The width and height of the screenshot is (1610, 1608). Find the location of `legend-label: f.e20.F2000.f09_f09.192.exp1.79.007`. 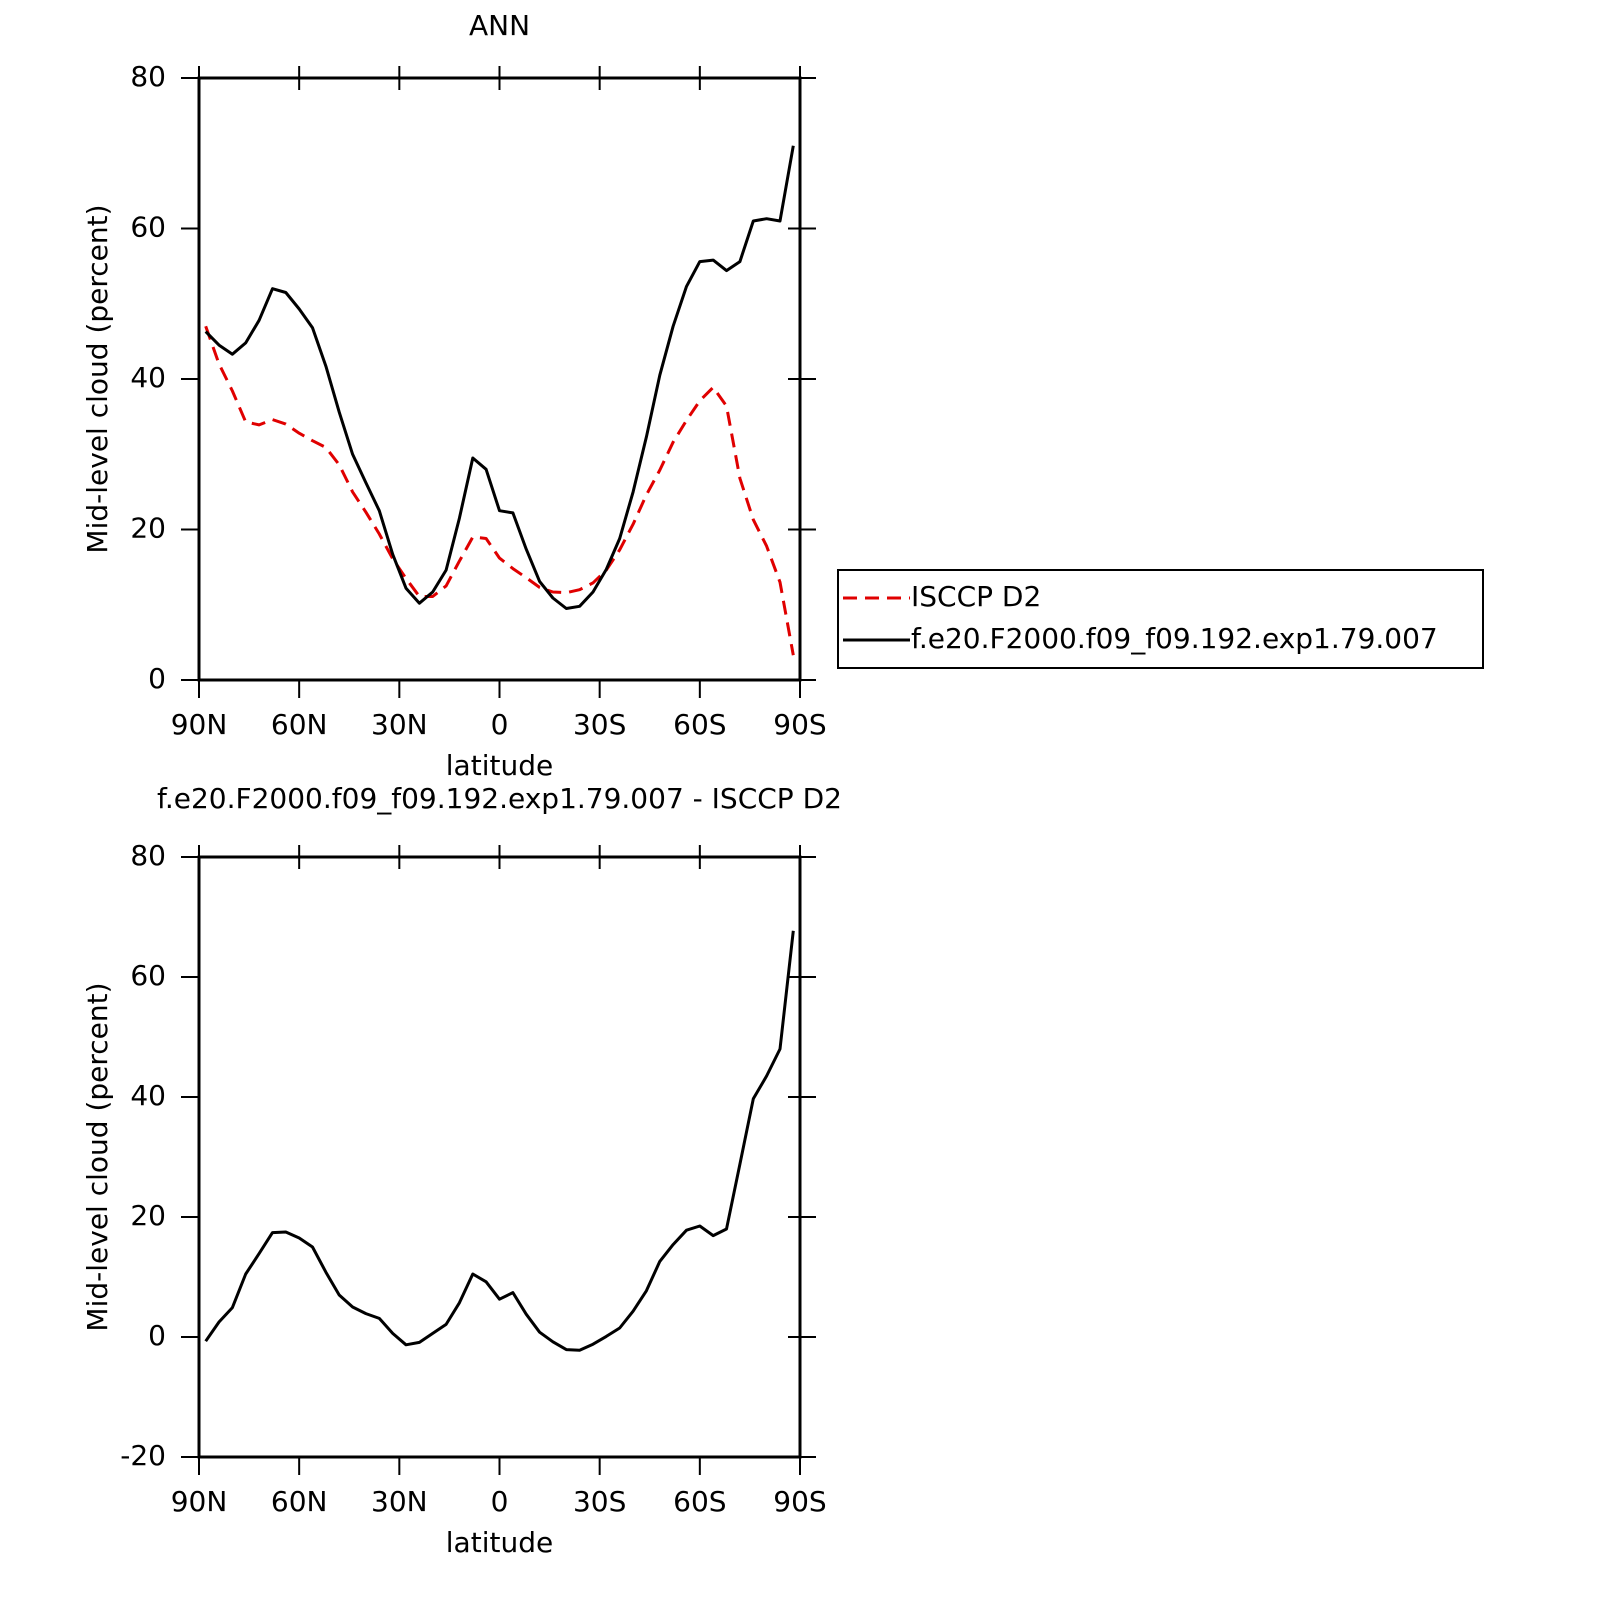

legend-label: f.e20.F2000.f09_f09.192.exp1.79.007 is located at coordinates (1174, 638).